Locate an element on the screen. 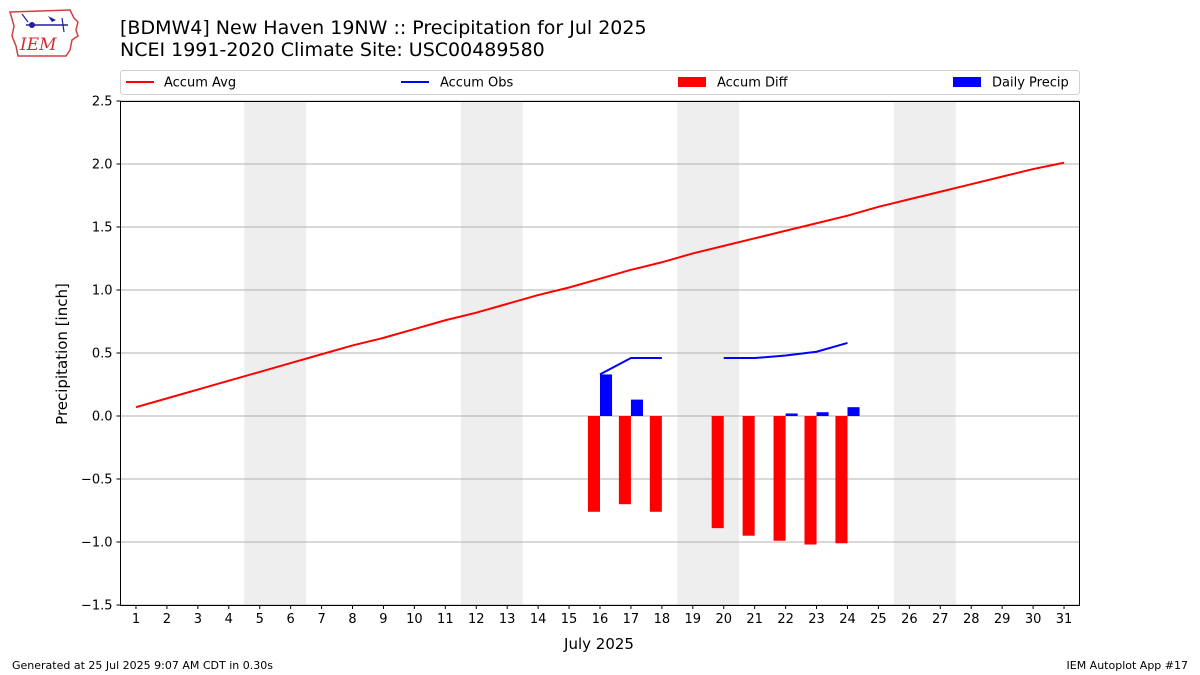 The width and height of the screenshot is (1200, 675). y-tick-label: 1.0 is located at coordinates (102, 291).